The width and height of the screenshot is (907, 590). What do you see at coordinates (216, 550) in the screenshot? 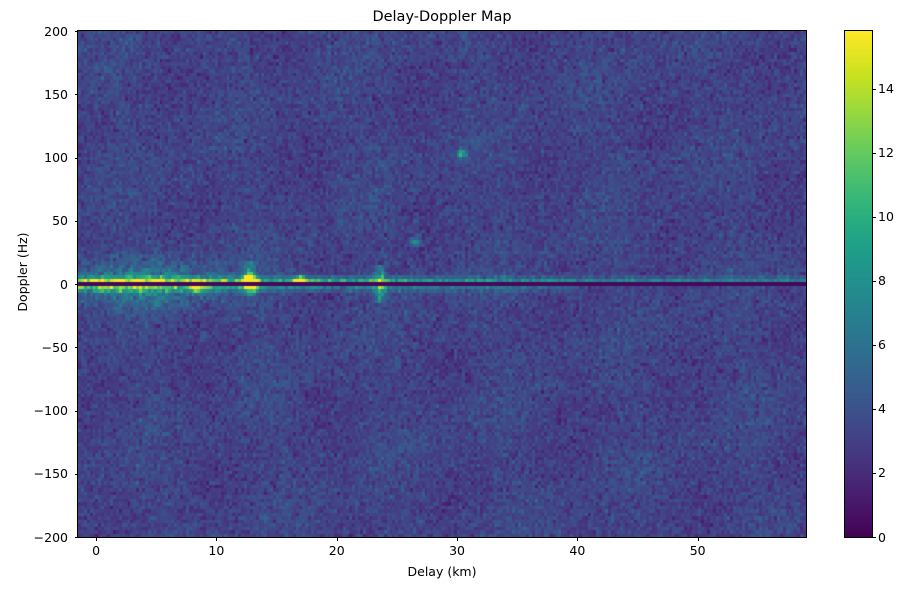
I see `x-tick-label: 10` at bounding box center [216, 550].